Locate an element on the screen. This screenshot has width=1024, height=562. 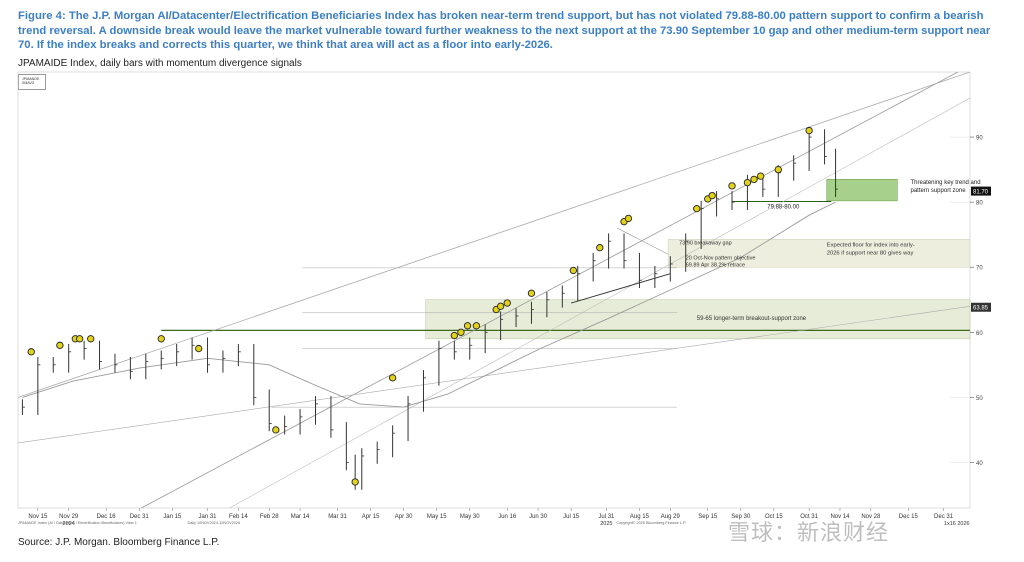
x-tick-label: Nov 29 is located at coordinates (69, 517).